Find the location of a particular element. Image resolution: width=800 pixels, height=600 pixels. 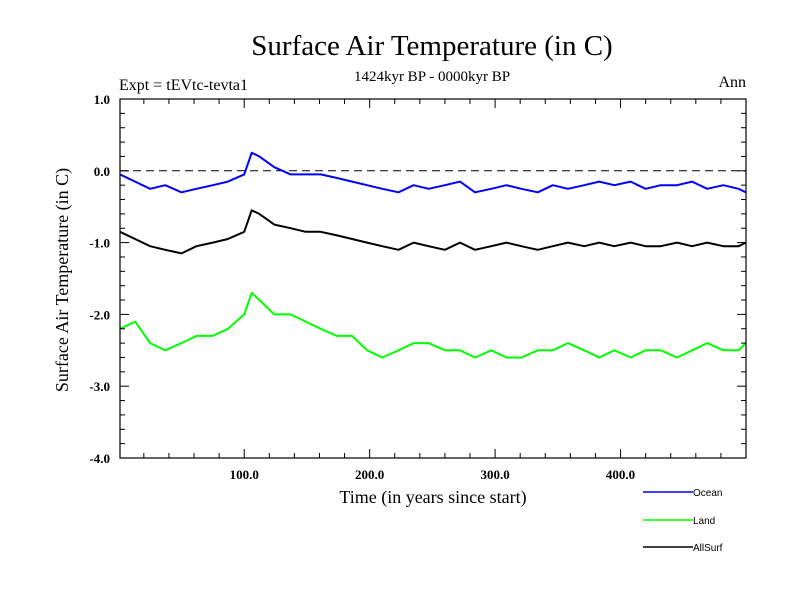

x-tick-label: 100.0 is located at coordinates (244, 474).